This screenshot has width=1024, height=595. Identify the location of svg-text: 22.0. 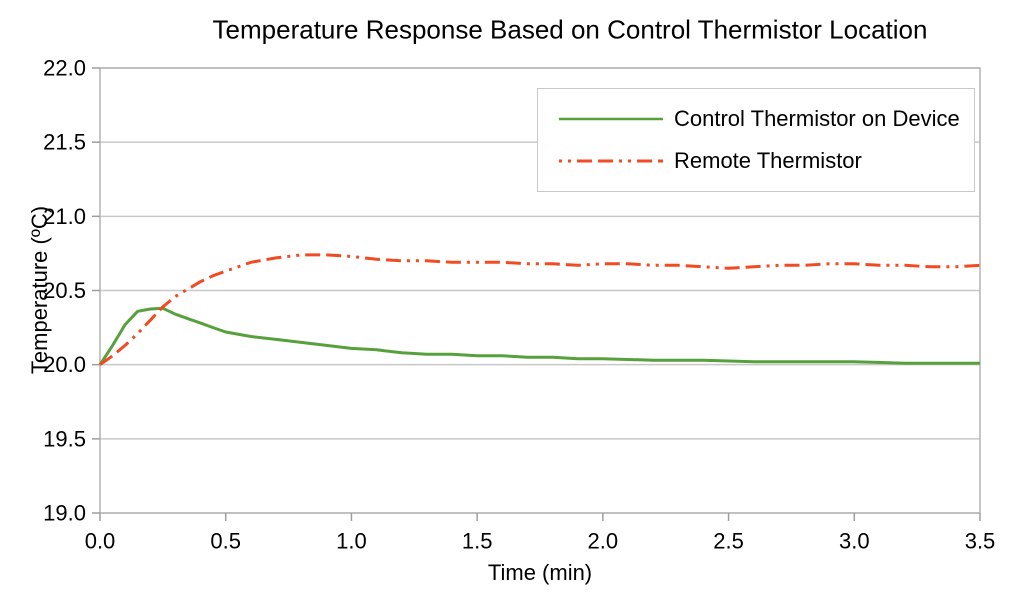
(64, 68).